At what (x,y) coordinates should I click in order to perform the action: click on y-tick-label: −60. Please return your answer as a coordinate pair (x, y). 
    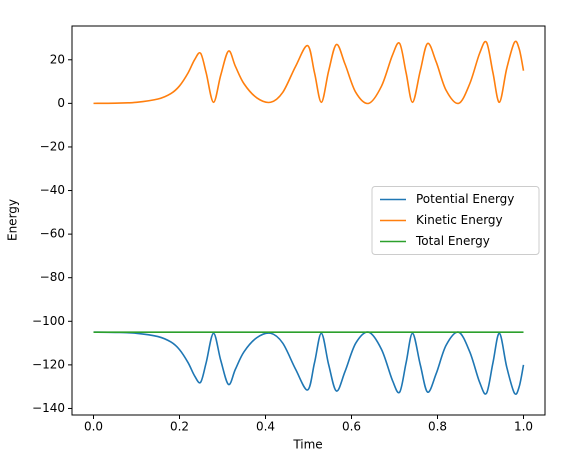
    Looking at the image, I should click on (52, 234).